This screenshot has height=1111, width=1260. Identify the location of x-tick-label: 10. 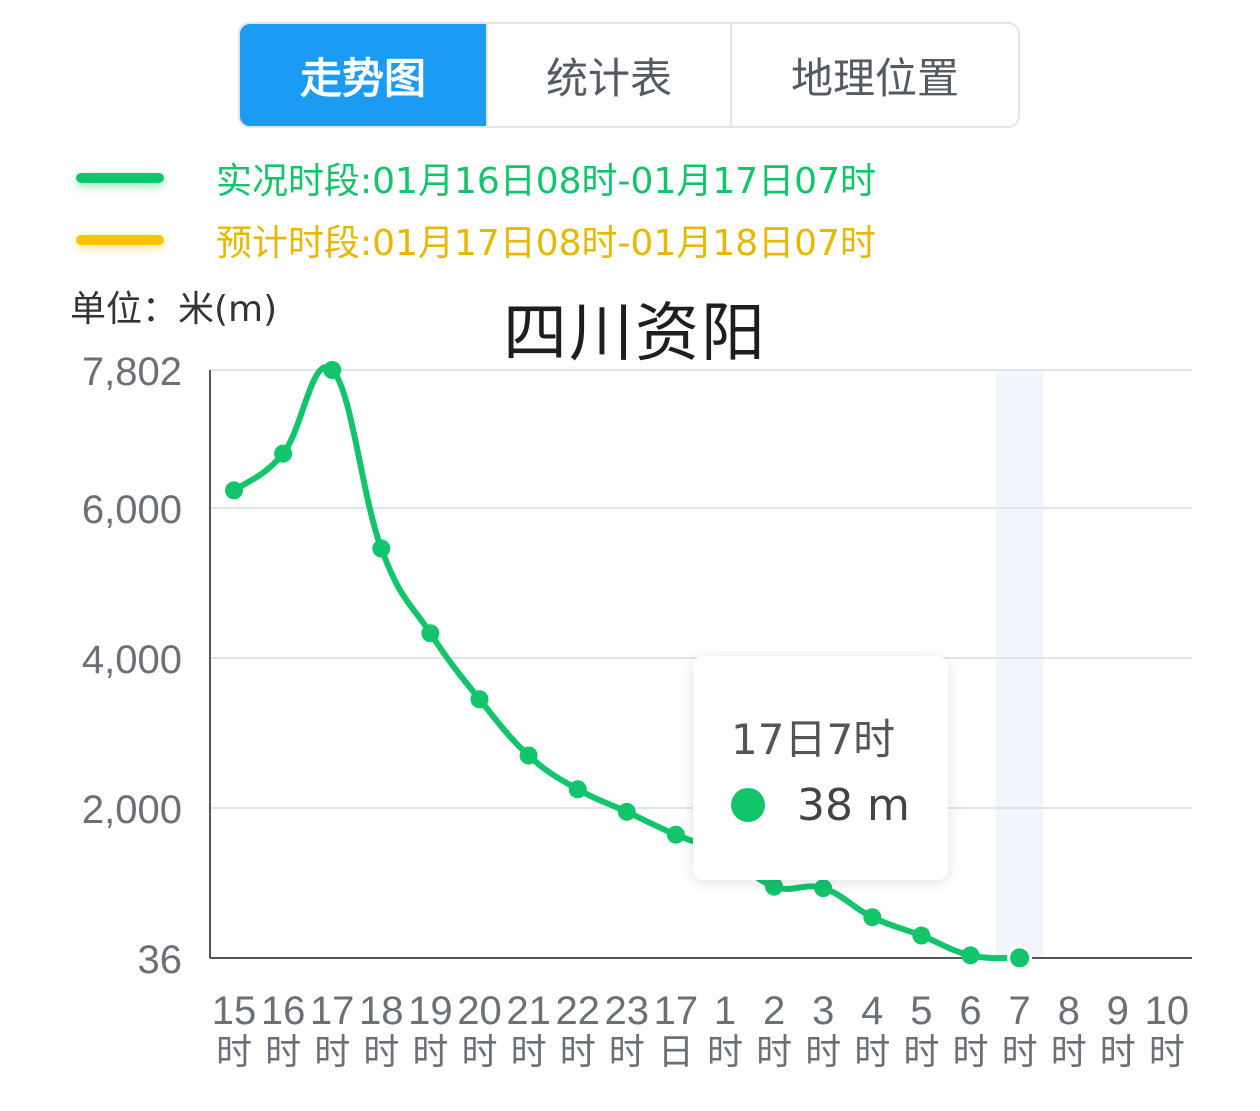
(1167, 1011).